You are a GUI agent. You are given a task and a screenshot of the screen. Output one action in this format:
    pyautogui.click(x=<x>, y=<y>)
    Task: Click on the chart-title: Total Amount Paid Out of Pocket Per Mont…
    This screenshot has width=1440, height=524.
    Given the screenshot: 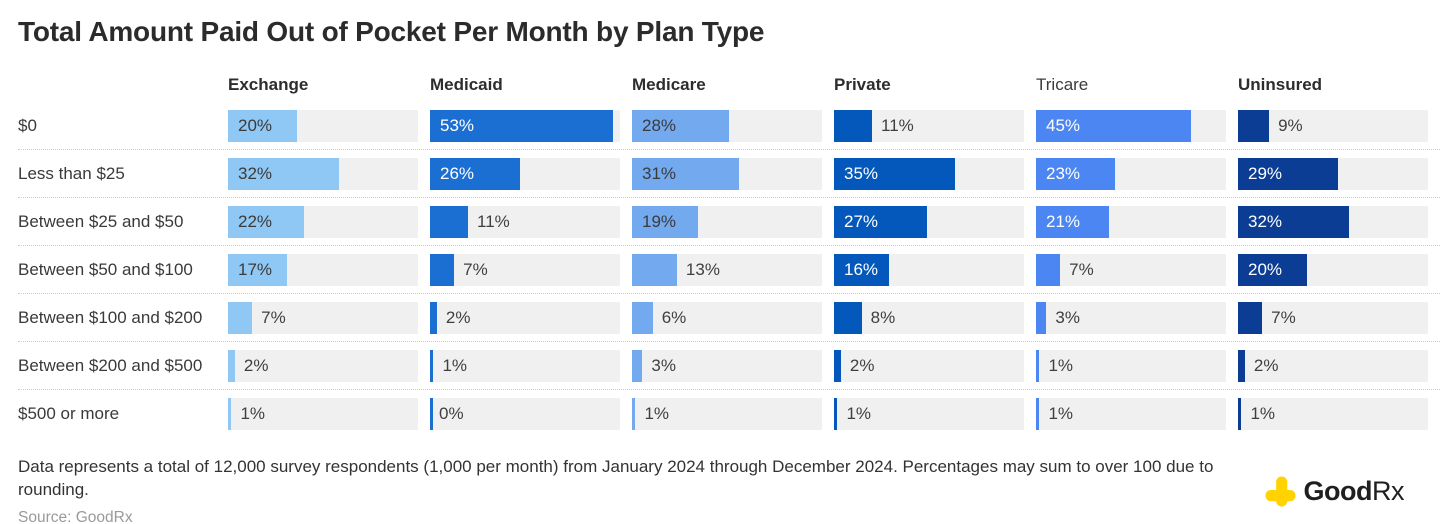 What is the action you would take?
    pyautogui.click(x=391, y=31)
    